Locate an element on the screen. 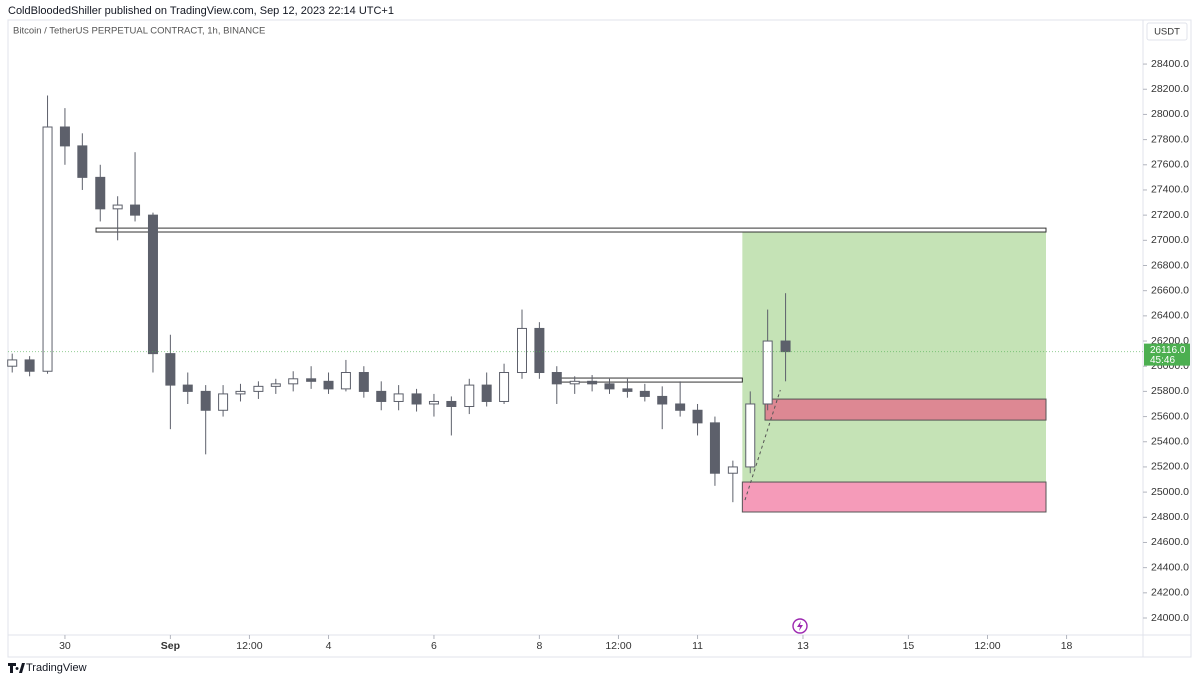 This screenshot has width=1200, height=686. countdown-label: 45:46 is located at coordinates (1162, 360).